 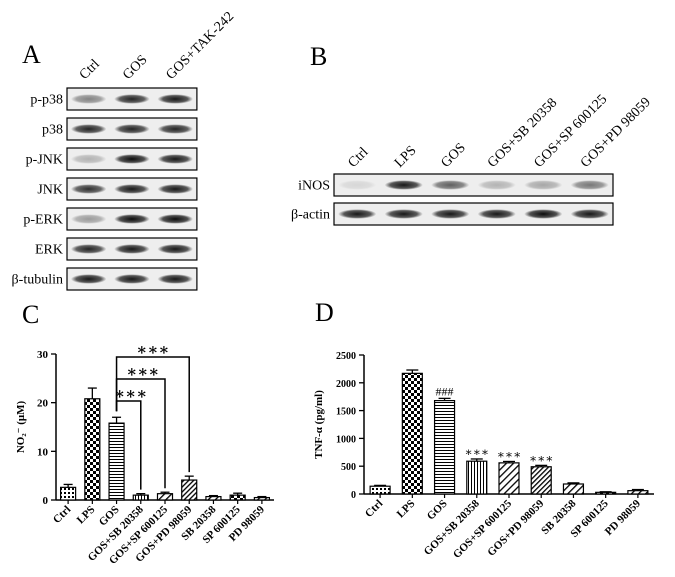 I want to click on y-tick-label: 2000, so click(x=346, y=384).